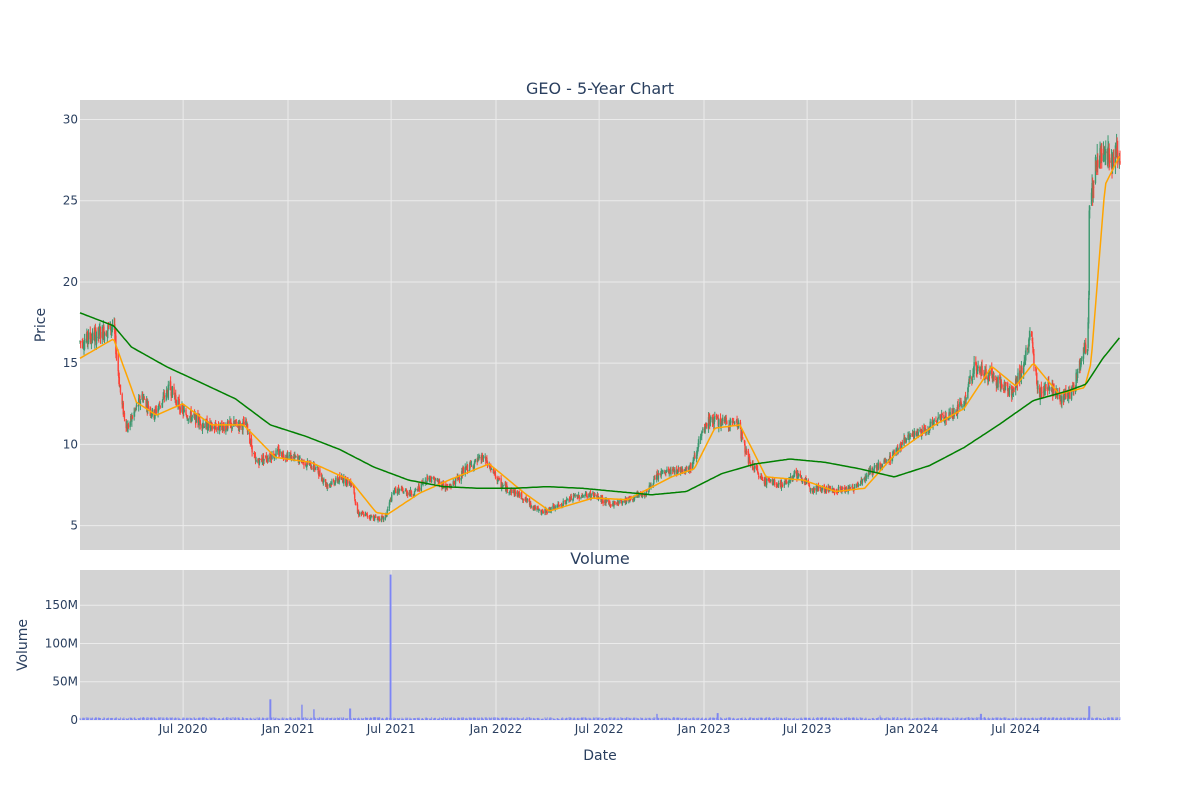 The image size is (1200, 800). Describe the element at coordinates (61, 643) in the screenshot. I see `volume-y-tick-label: 100M` at that location.